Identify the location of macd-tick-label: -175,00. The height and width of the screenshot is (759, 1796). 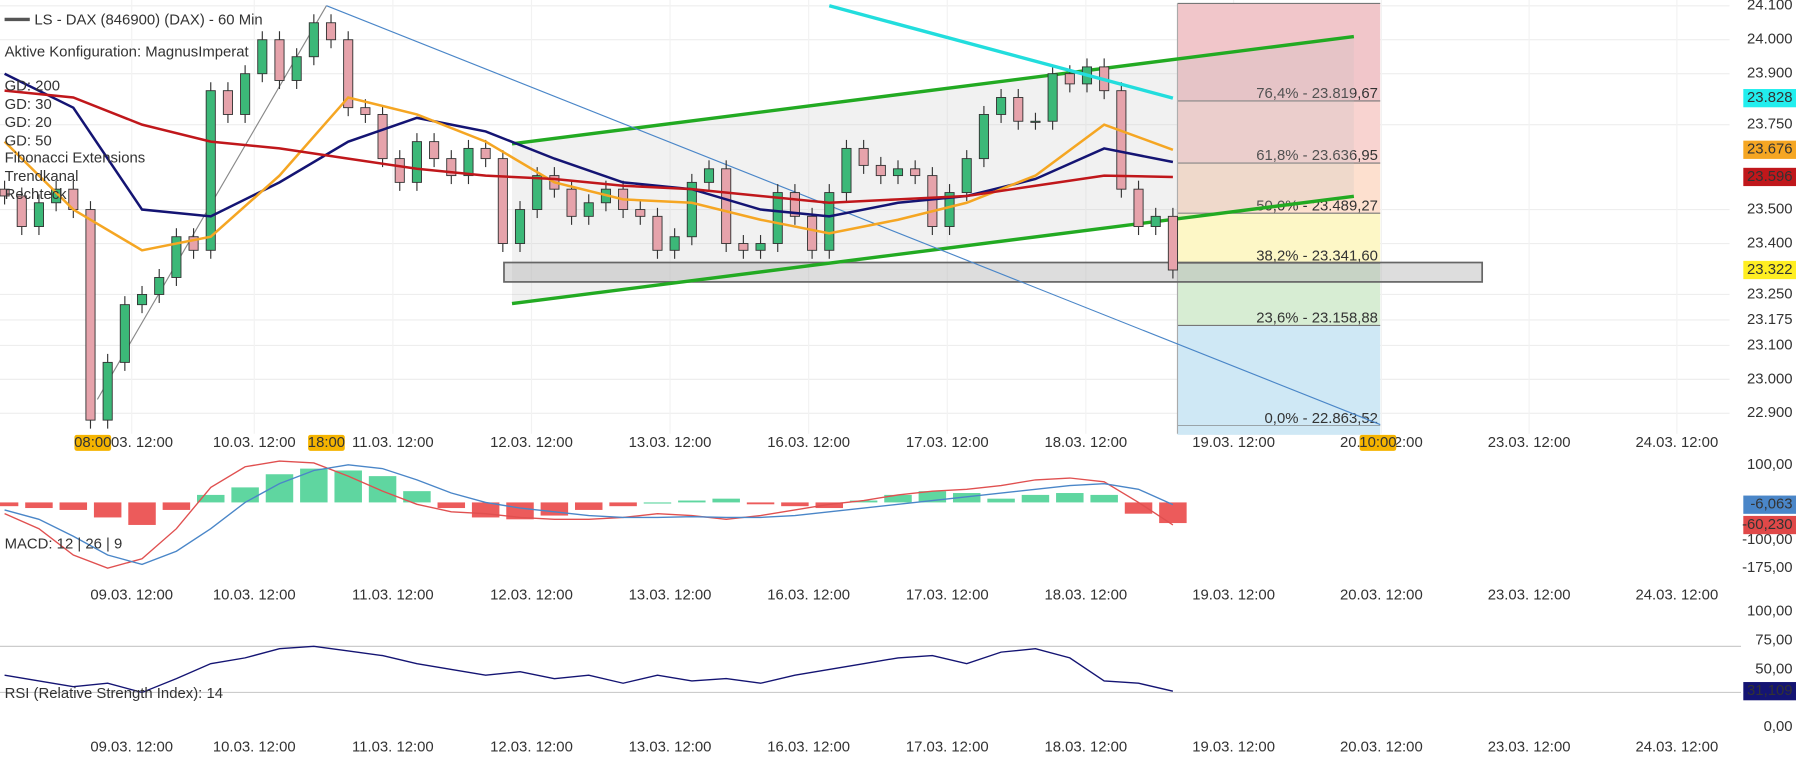
(1767, 568).